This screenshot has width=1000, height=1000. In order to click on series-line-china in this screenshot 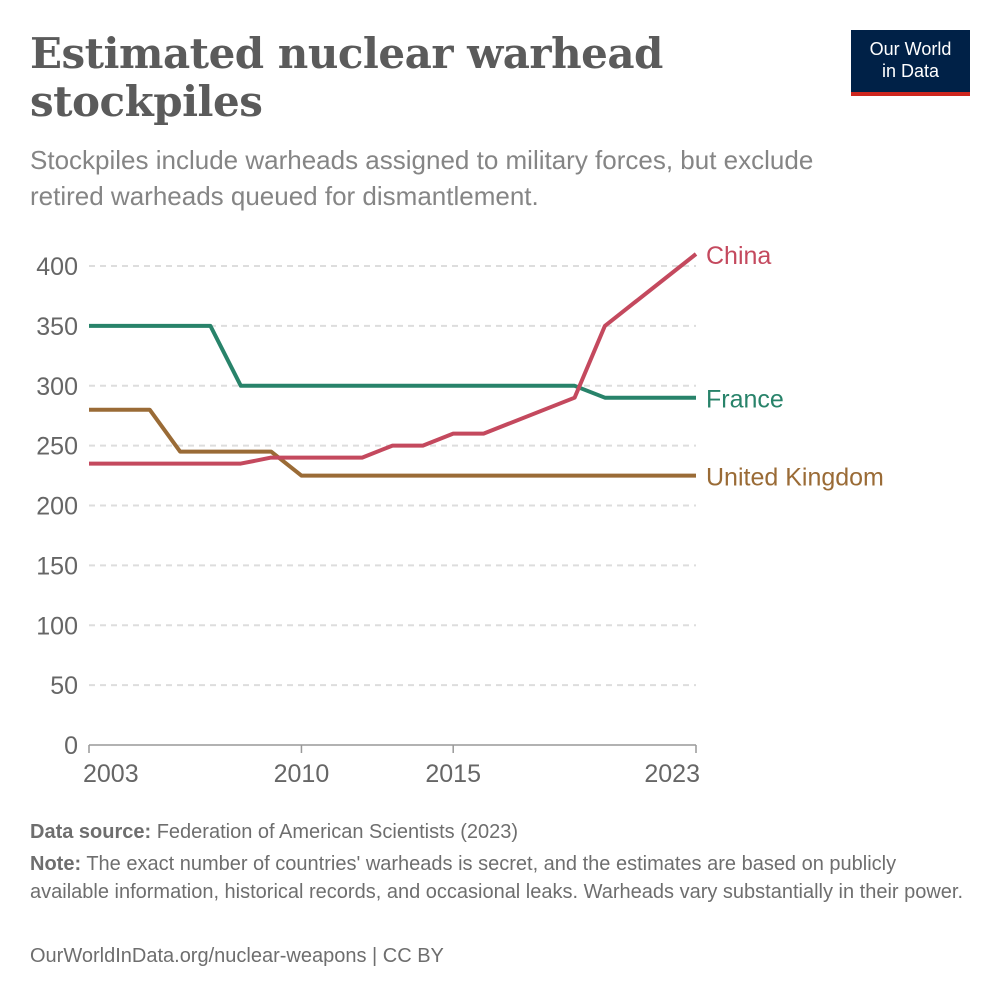, I will do `click(393, 359)`.